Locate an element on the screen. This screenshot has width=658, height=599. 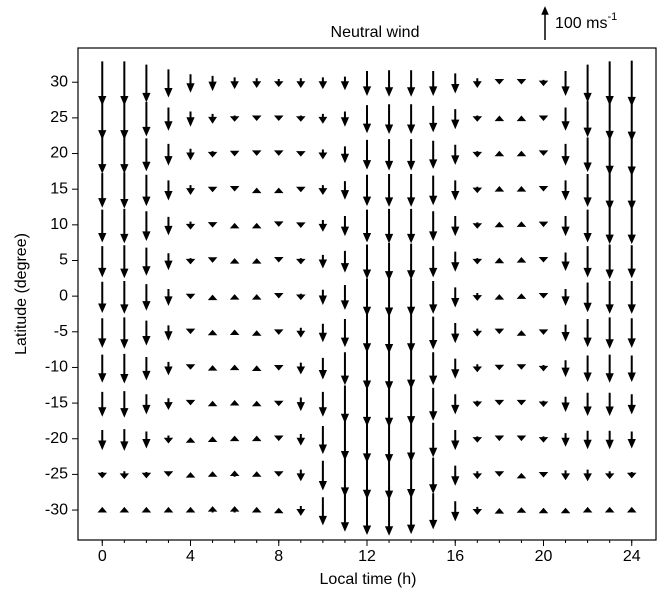
x-axis-label: Local time (h) is located at coordinates (368, 579).